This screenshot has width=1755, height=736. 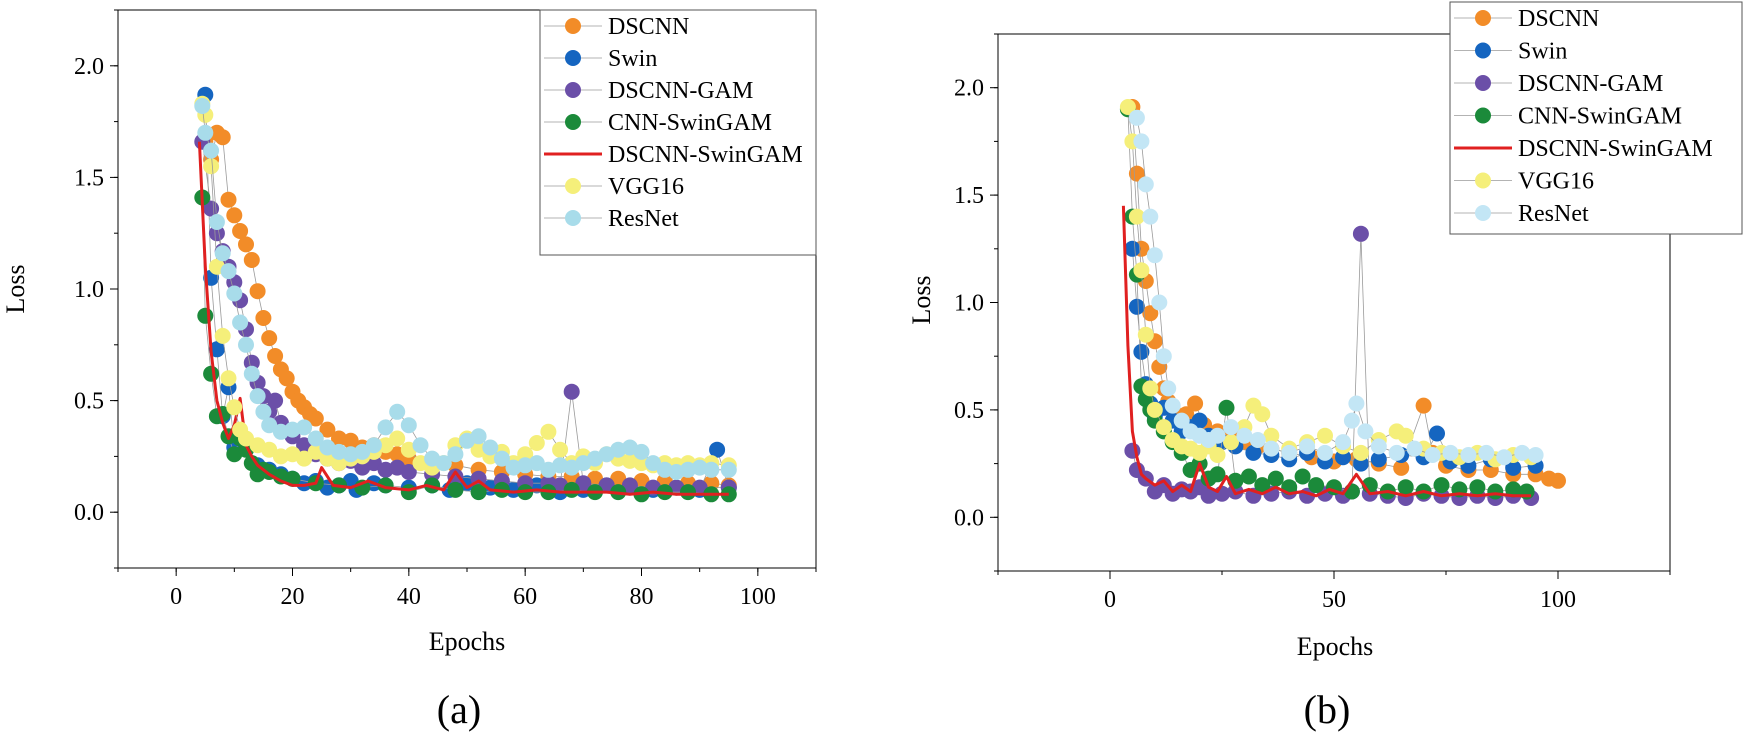 I want to click on panel-b-xtick-label: 100, so click(x=1558, y=600).